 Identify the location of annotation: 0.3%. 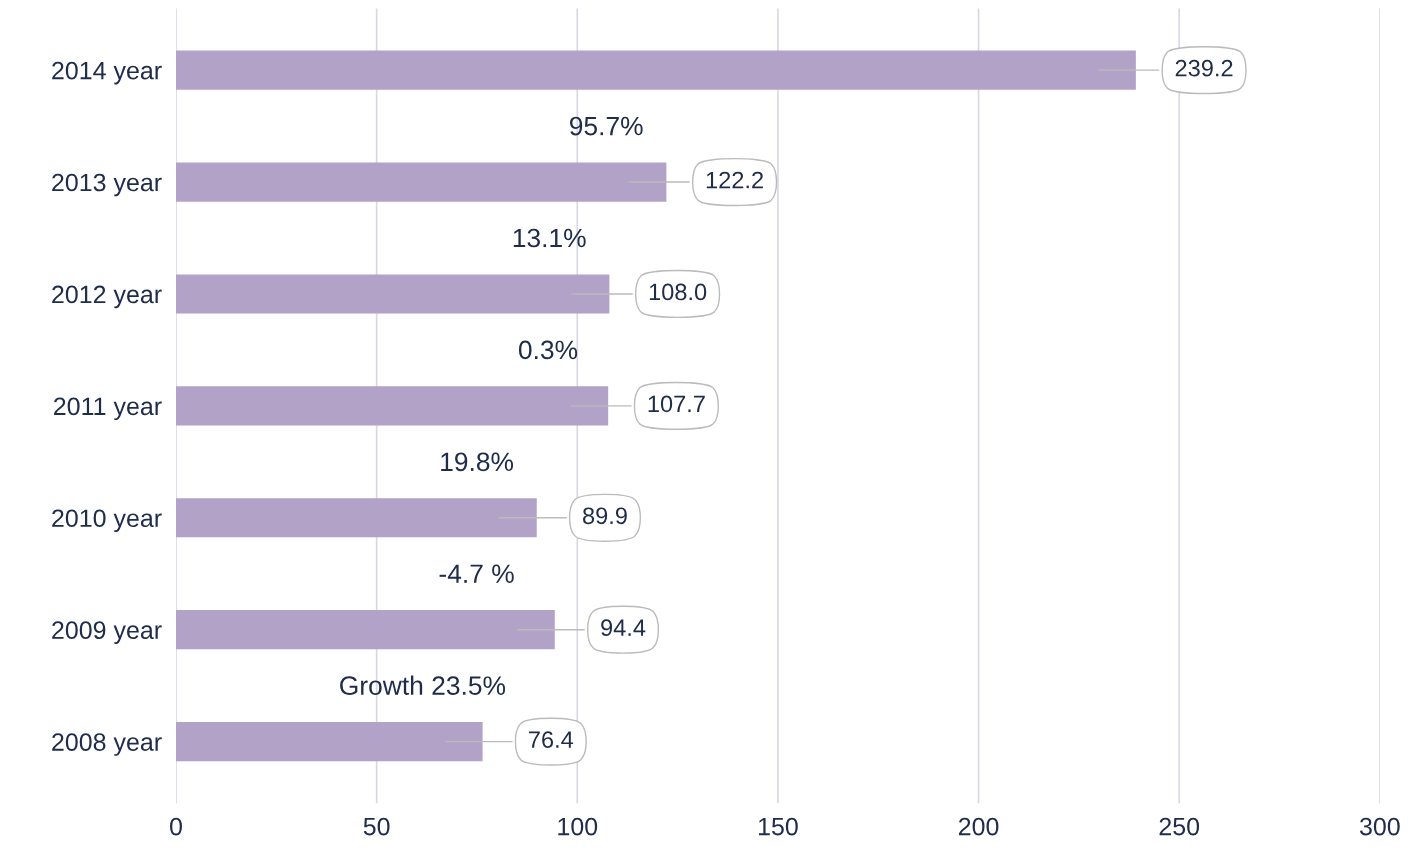
(548, 350).